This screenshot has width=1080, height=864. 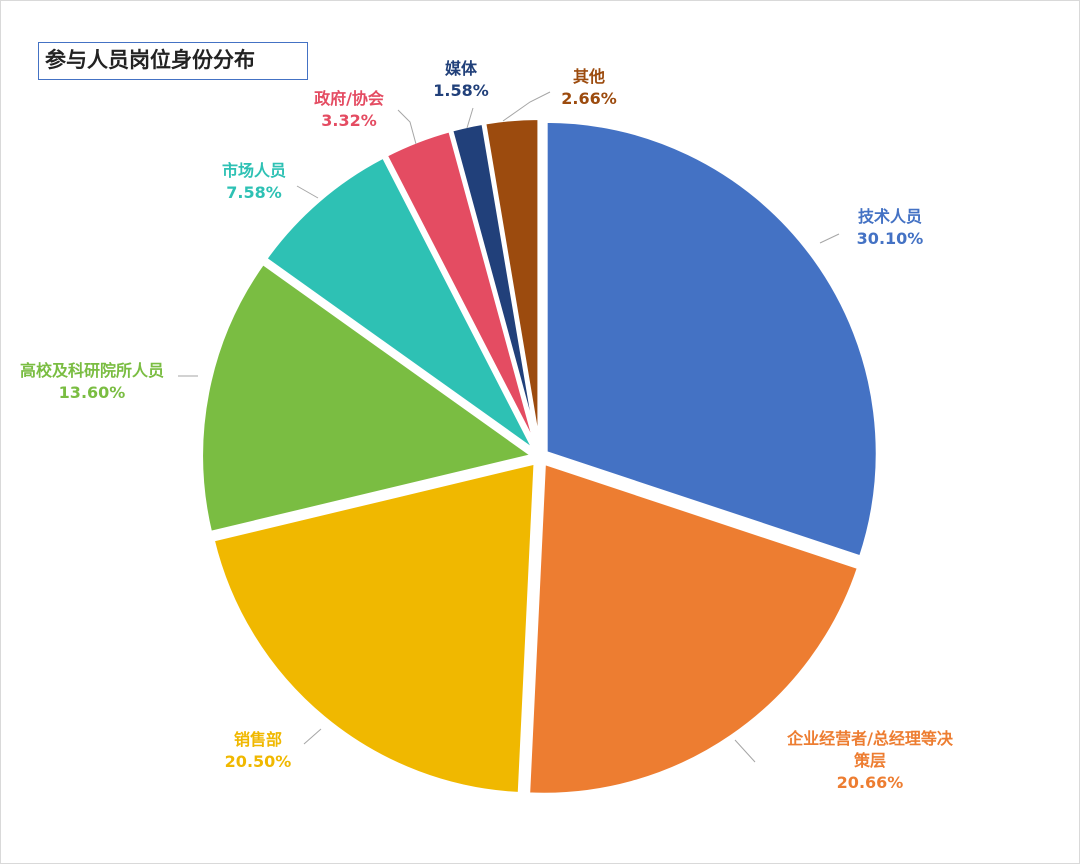 I want to click on slice-label: 媒体, so click(x=461, y=68).